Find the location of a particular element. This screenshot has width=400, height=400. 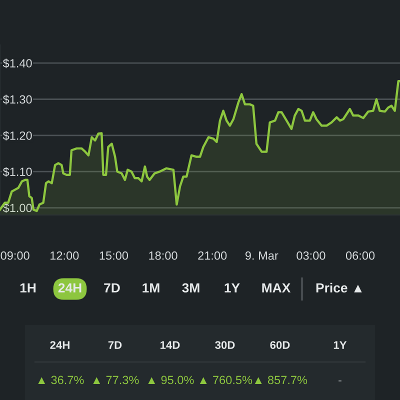

y-tick-label: $1.10 is located at coordinates (17, 172).